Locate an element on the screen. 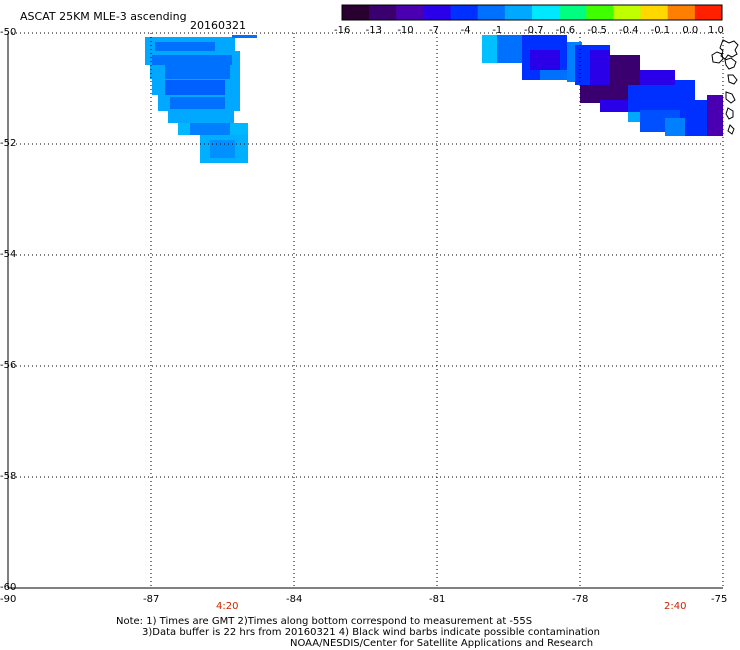 The width and height of the screenshot is (740, 650). coastline is located at coordinates (725, 87).